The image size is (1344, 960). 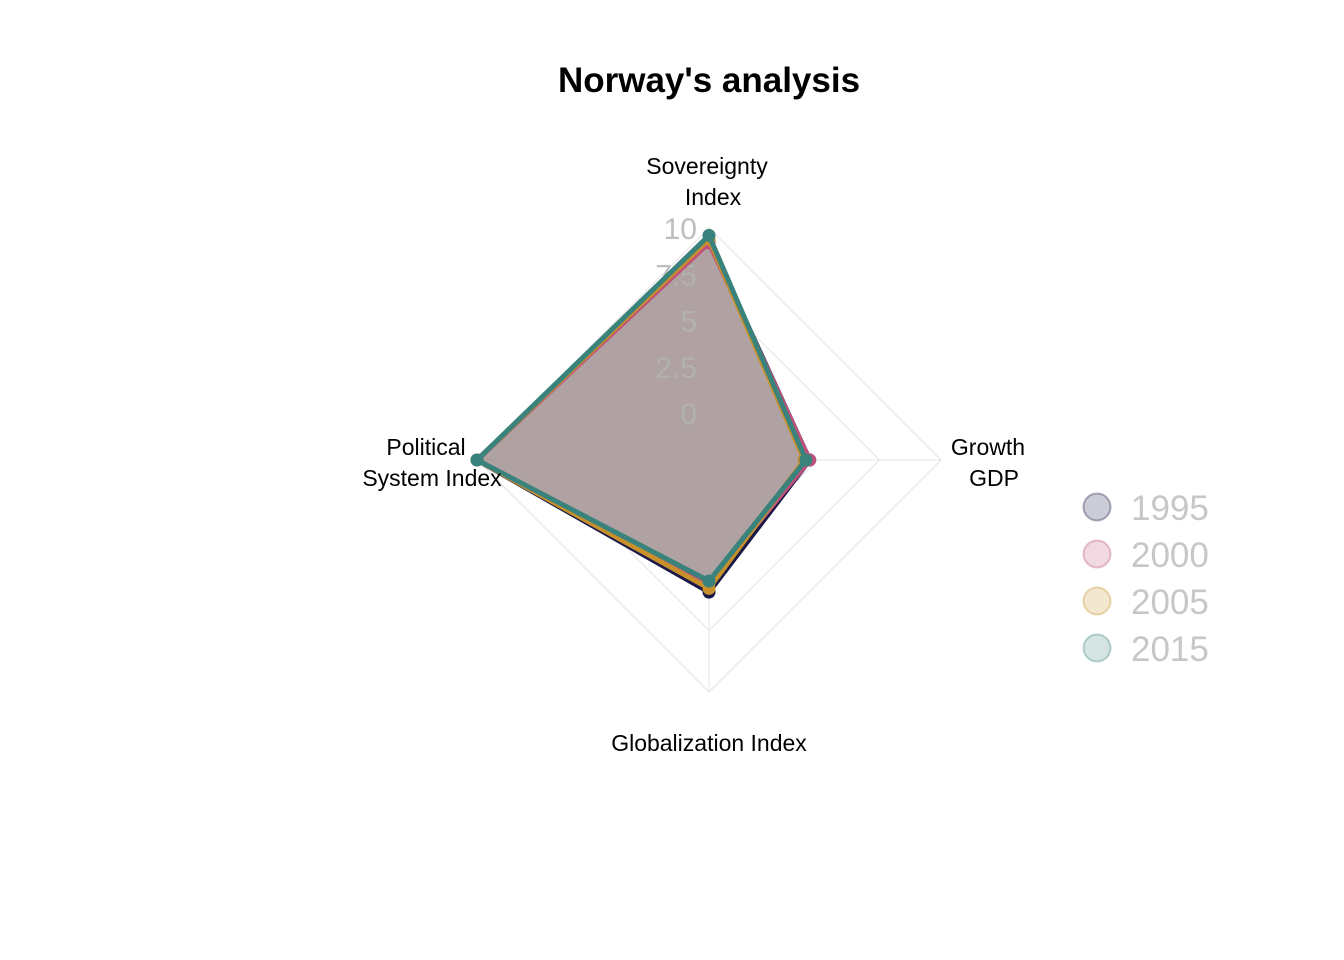 I want to click on series-area-2015, so click(x=641, y=408).